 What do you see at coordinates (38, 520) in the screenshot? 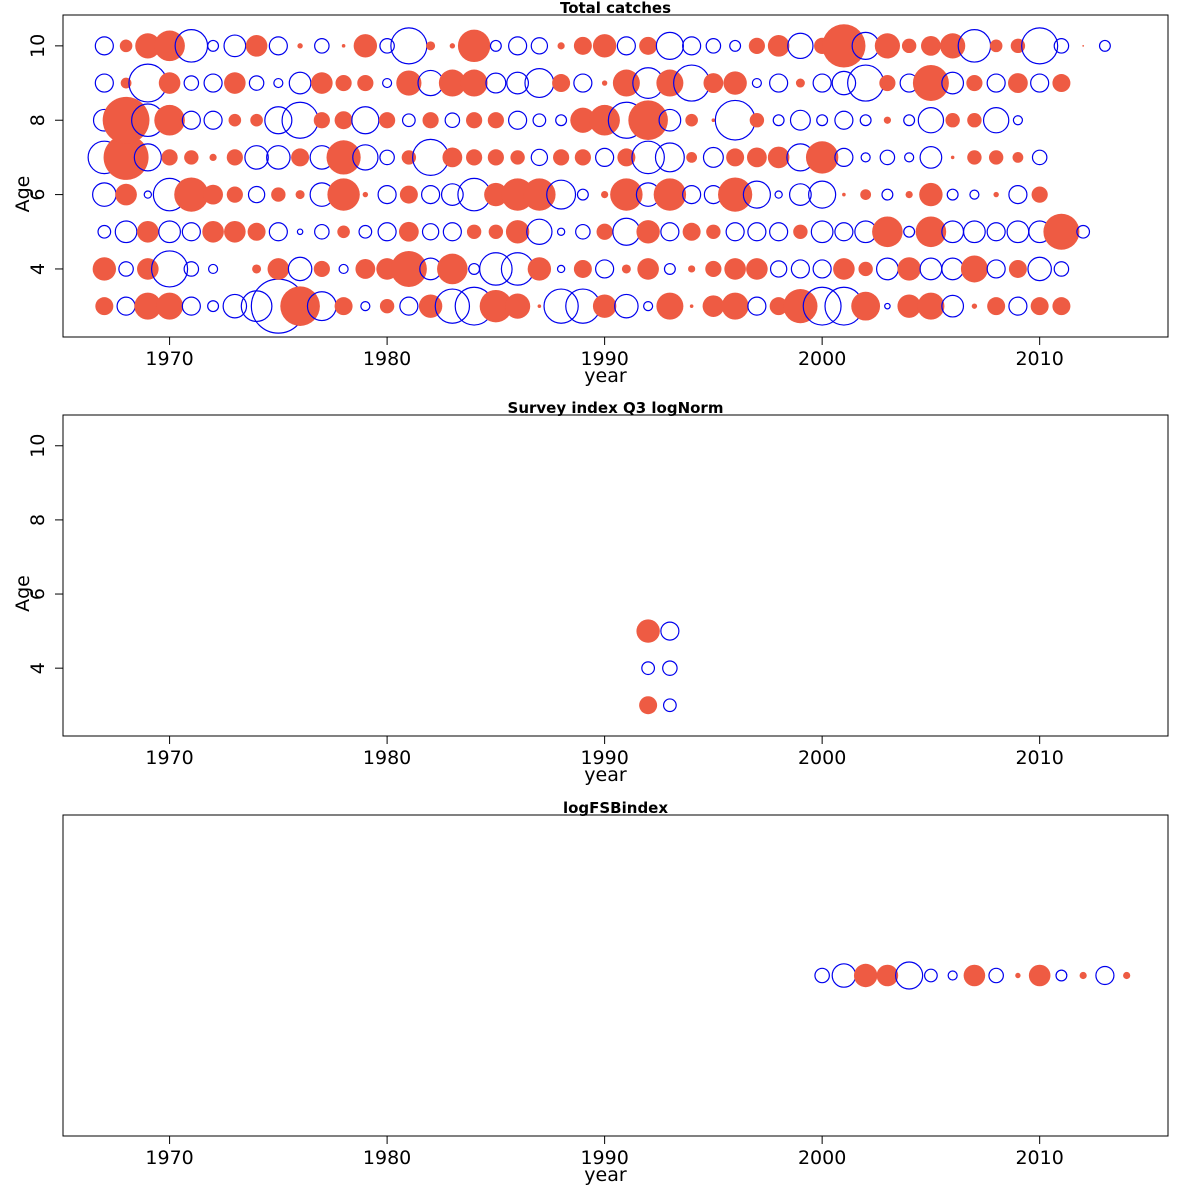
I see `y-tick-label: 8` at bounding box center [38, 520].